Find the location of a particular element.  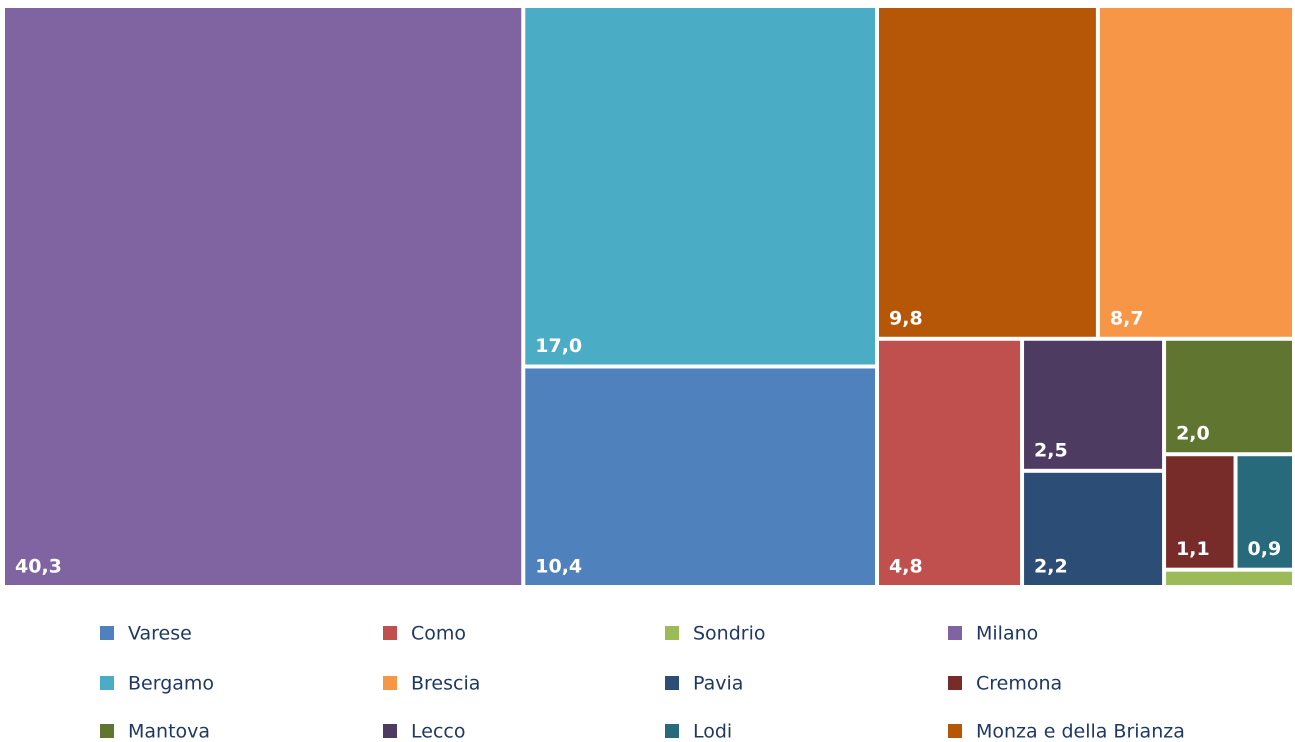

value-label: 0,9 is located at coordinates (1265, 549).